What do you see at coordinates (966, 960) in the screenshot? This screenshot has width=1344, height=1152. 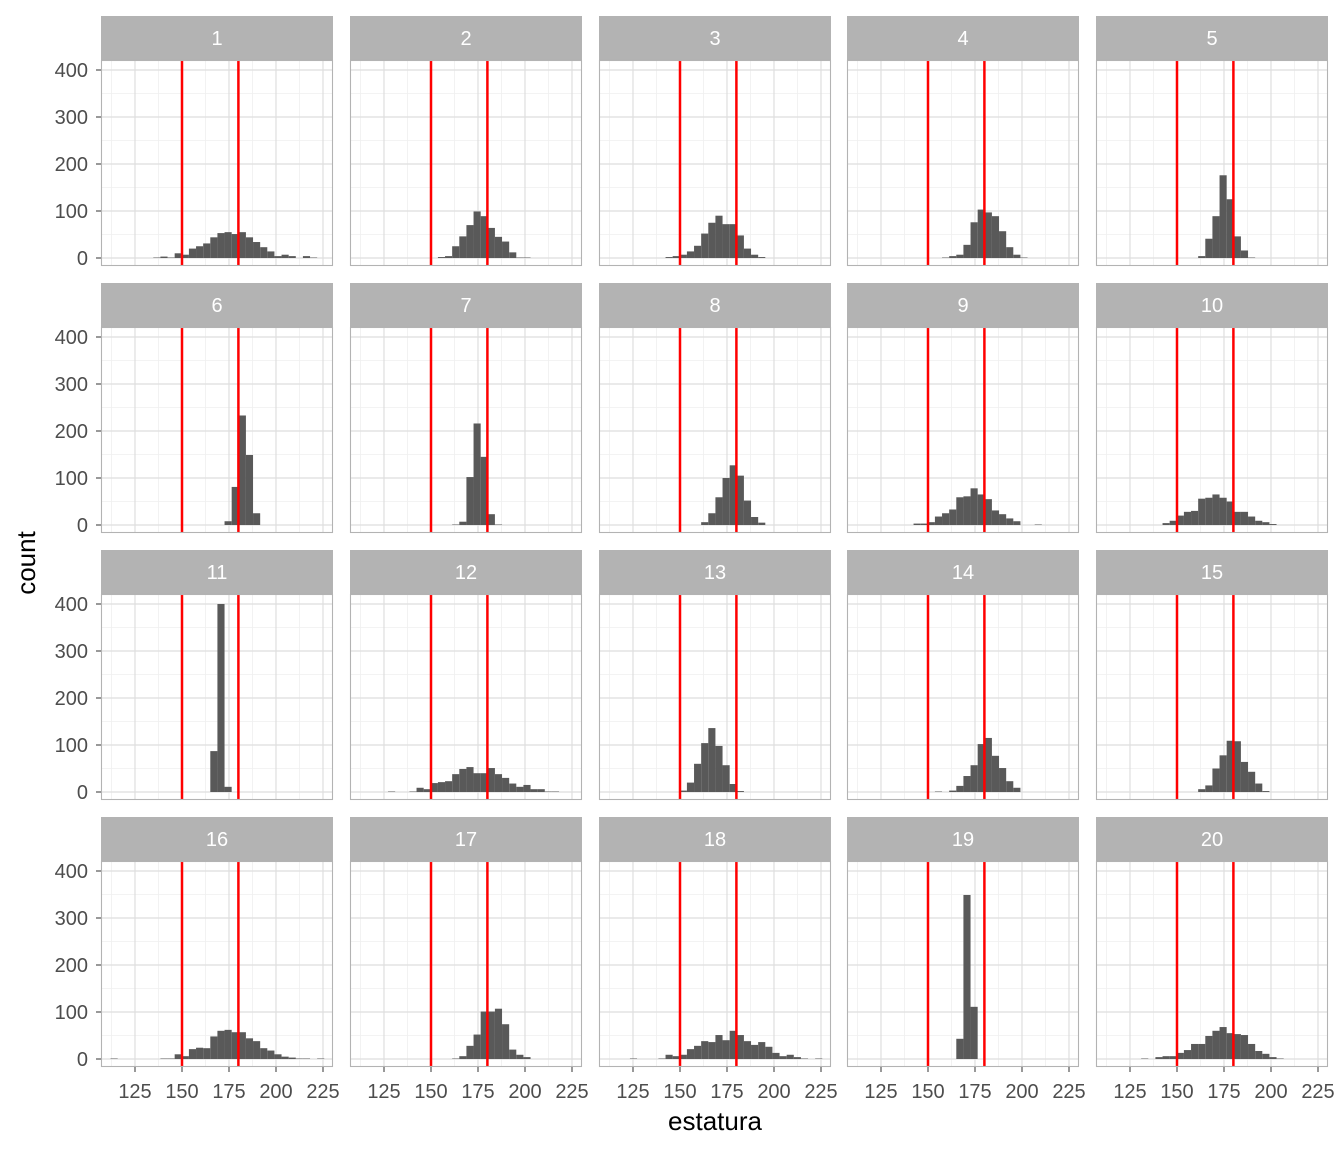 I see `facet-panel-19: 19 125 150 175 200 225` at bounding box center [966, 960].